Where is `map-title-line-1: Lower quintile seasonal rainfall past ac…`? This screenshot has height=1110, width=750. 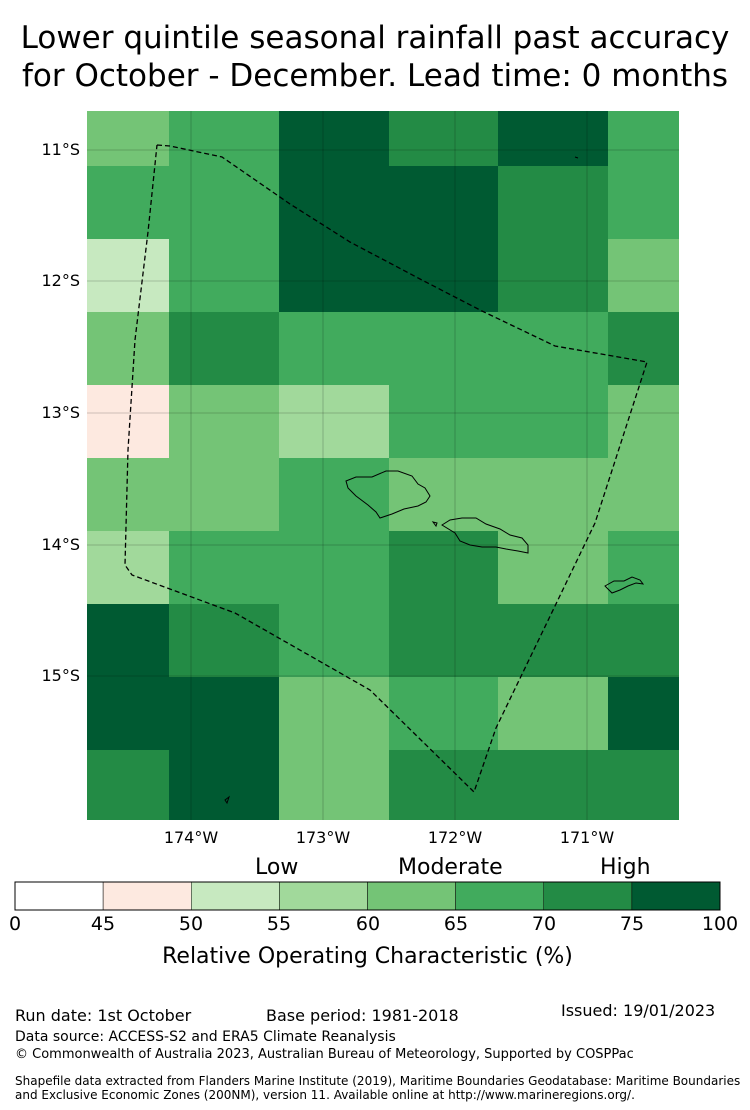
map-title-line-1: Lower quintile seasonal rainfall past ac… is located at coordinates (375, 38).